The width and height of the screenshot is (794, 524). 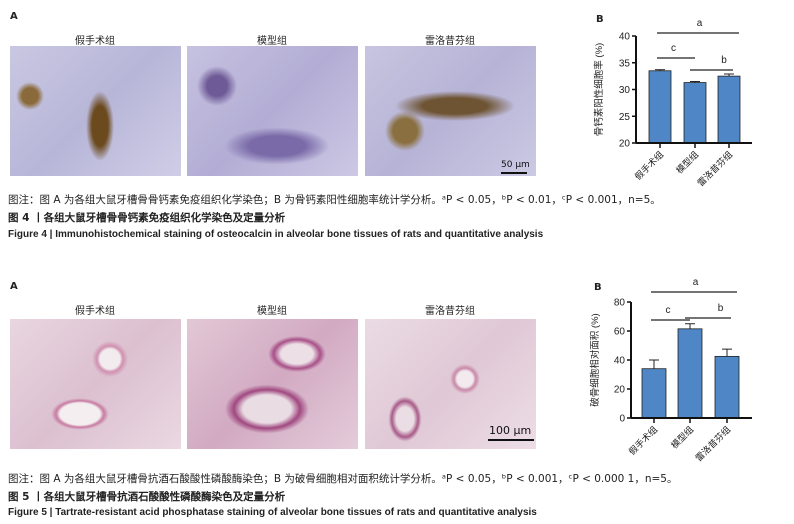 I want to click on y-axis-label: 骨钙素阳性细胞率 (%), so click(x=599, y=89).